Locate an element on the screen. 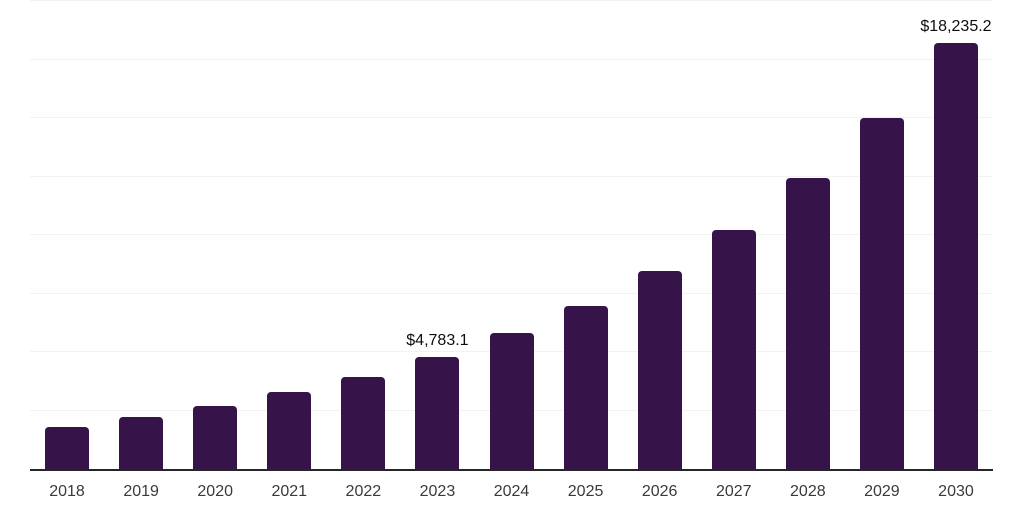 The image size is (1024, 512). bar-2018 is located at coordinates (67, 448).